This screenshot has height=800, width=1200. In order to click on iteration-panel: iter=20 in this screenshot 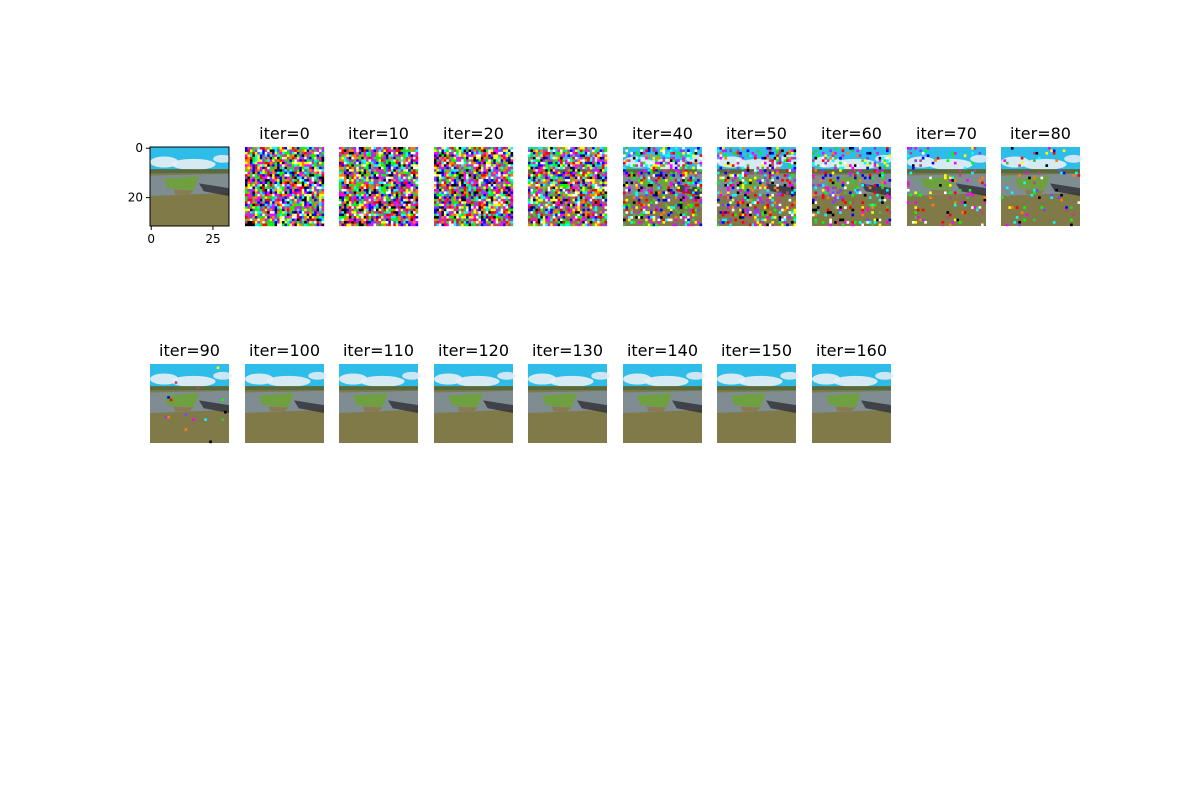, I will do `click(475, 175)`.